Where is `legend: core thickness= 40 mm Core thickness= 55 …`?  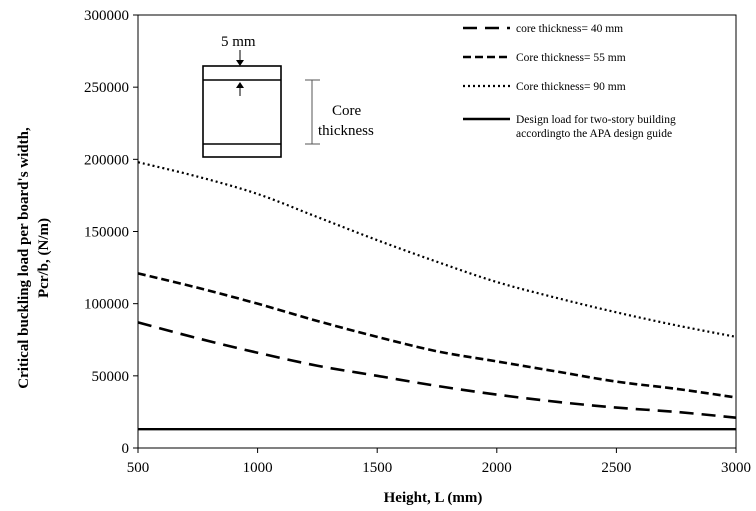
legend: core thickness= 40 mm Core thickness= 55 … is located at coordinates (569, 81).